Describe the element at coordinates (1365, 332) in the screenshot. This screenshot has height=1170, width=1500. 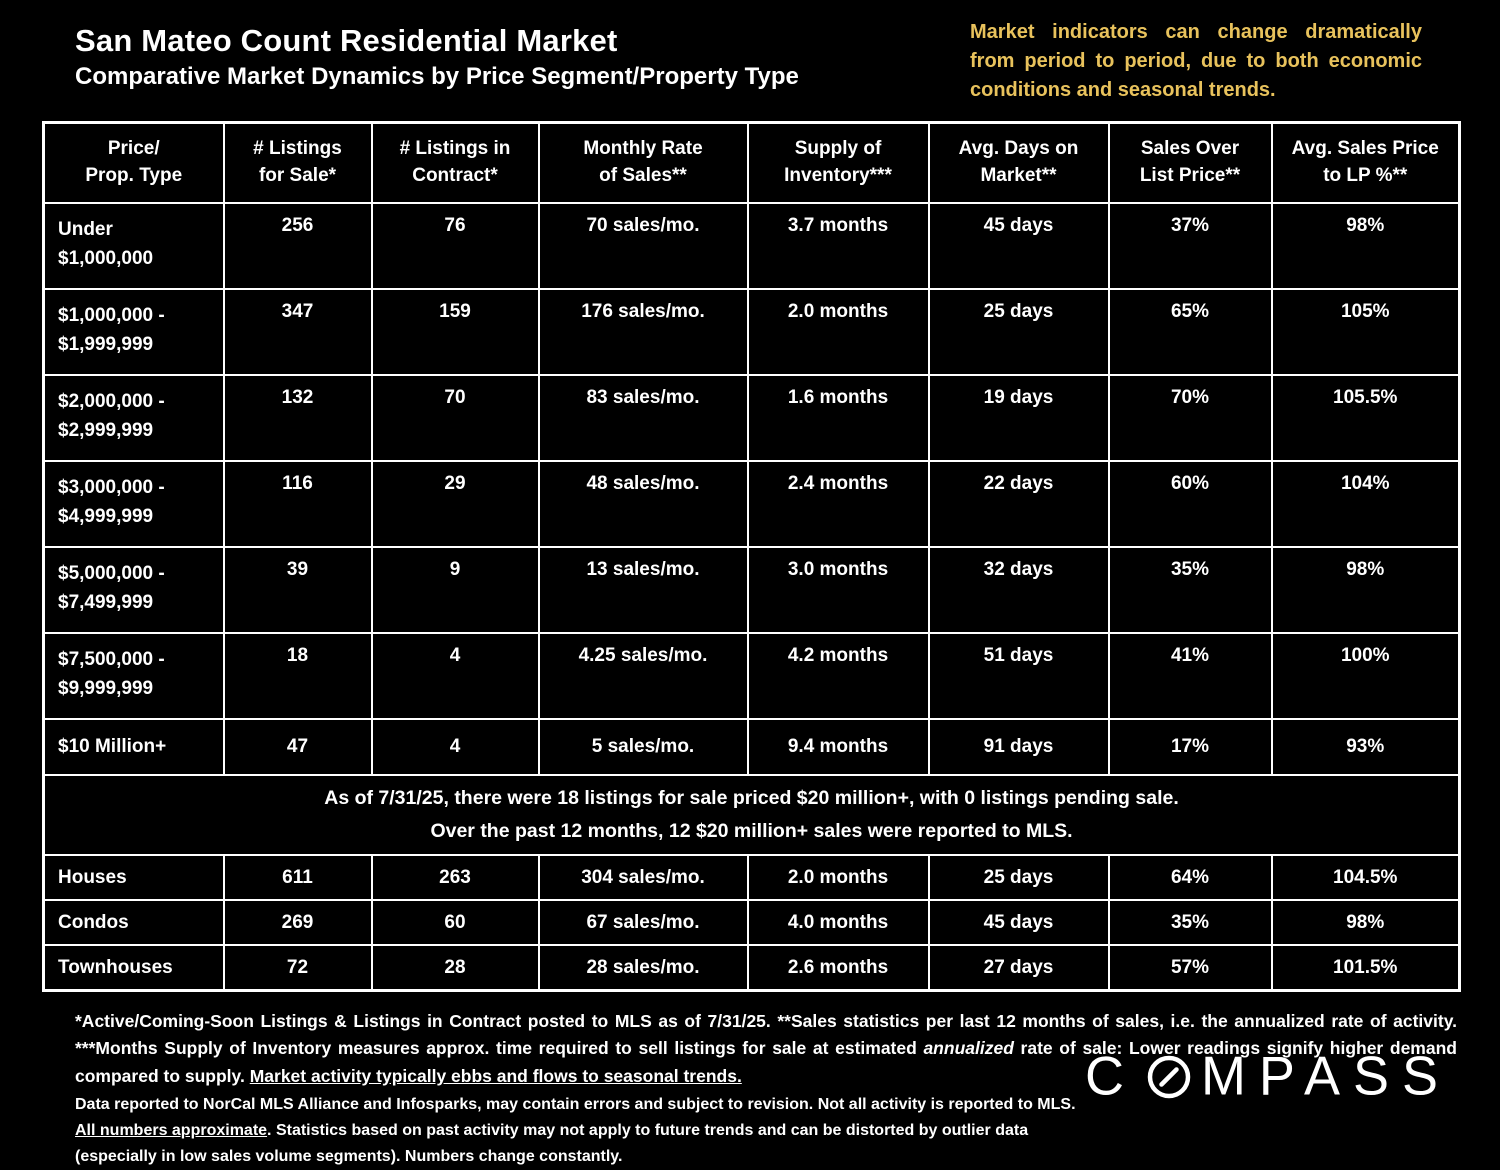
I see `cell-price-to-lp: 105%` at that location.